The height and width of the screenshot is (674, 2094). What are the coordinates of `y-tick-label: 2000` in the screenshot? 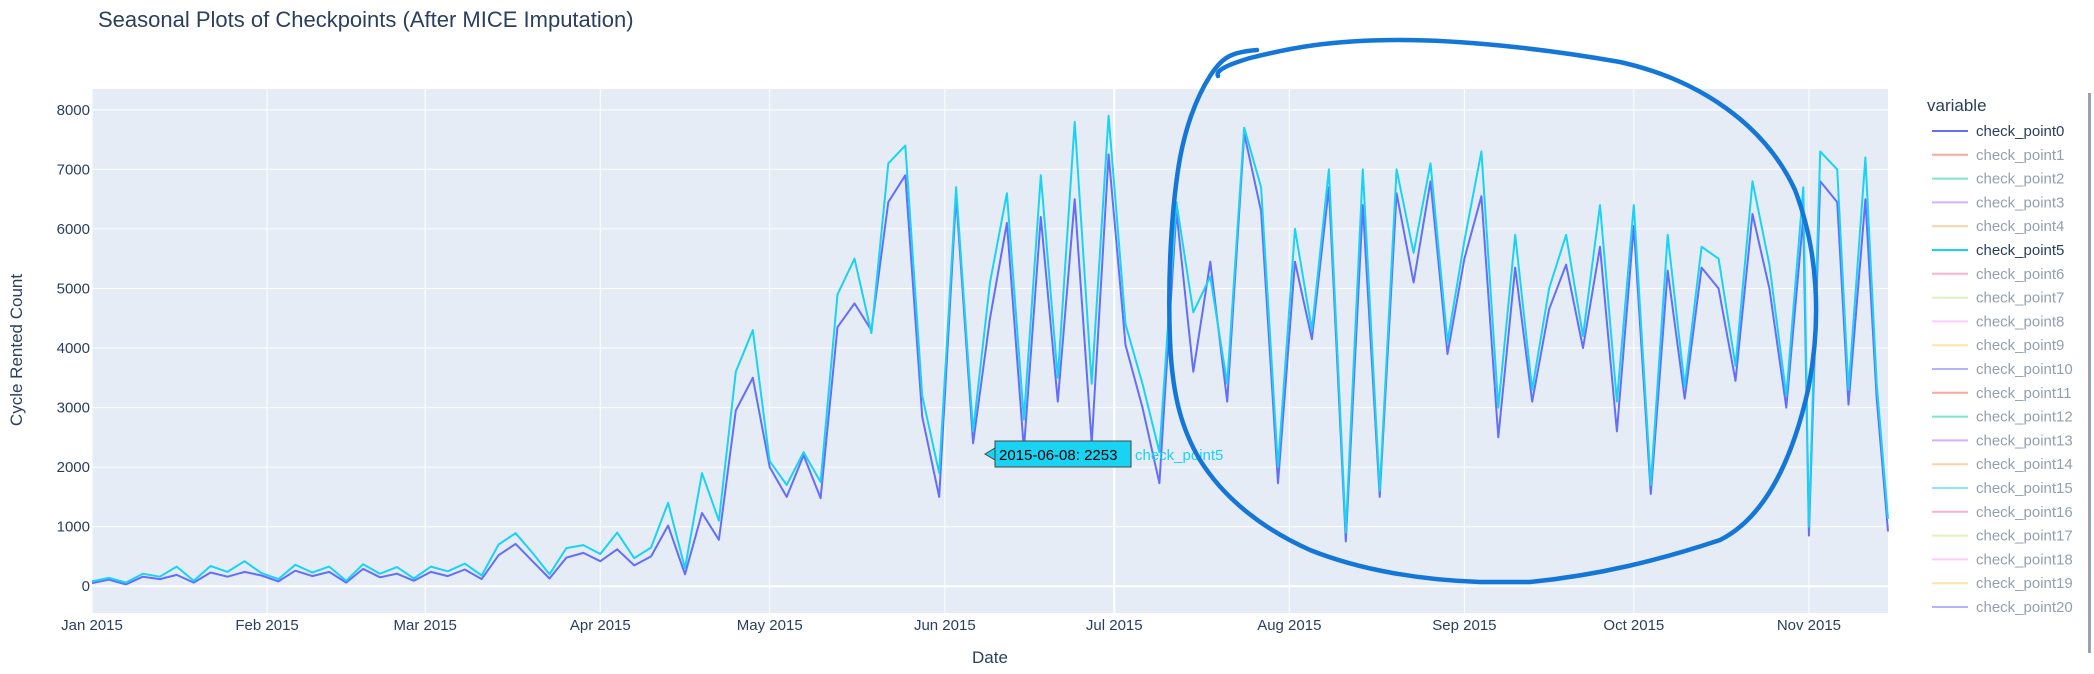 It's located at (73, 467).